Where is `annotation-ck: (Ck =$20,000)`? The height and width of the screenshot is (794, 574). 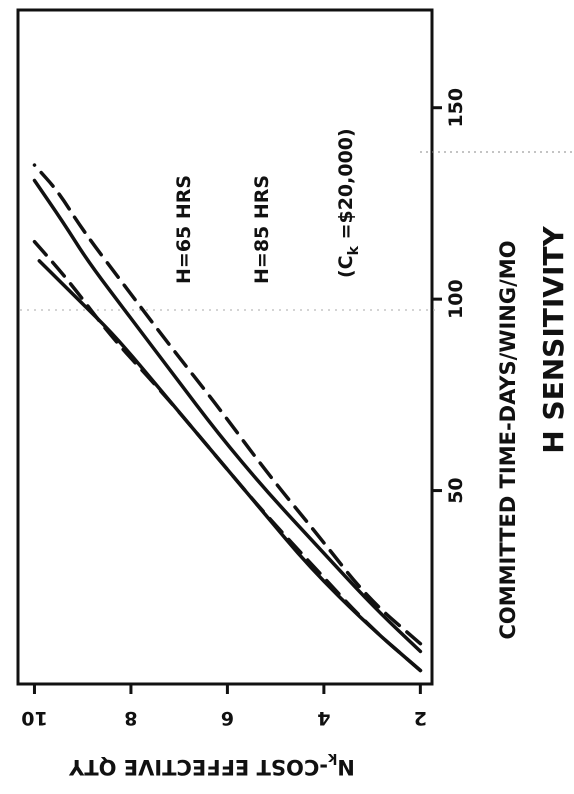 annotation-ck: (Ck =$20,000) is located at coordinates (348, 203).